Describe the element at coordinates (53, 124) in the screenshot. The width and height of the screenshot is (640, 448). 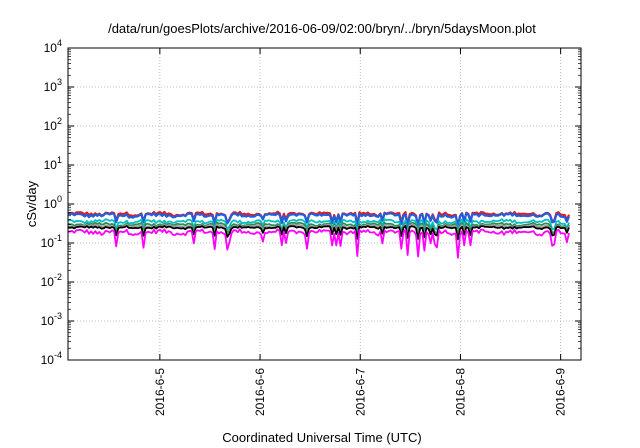
I see `y-tick-label: 10²` at that location.